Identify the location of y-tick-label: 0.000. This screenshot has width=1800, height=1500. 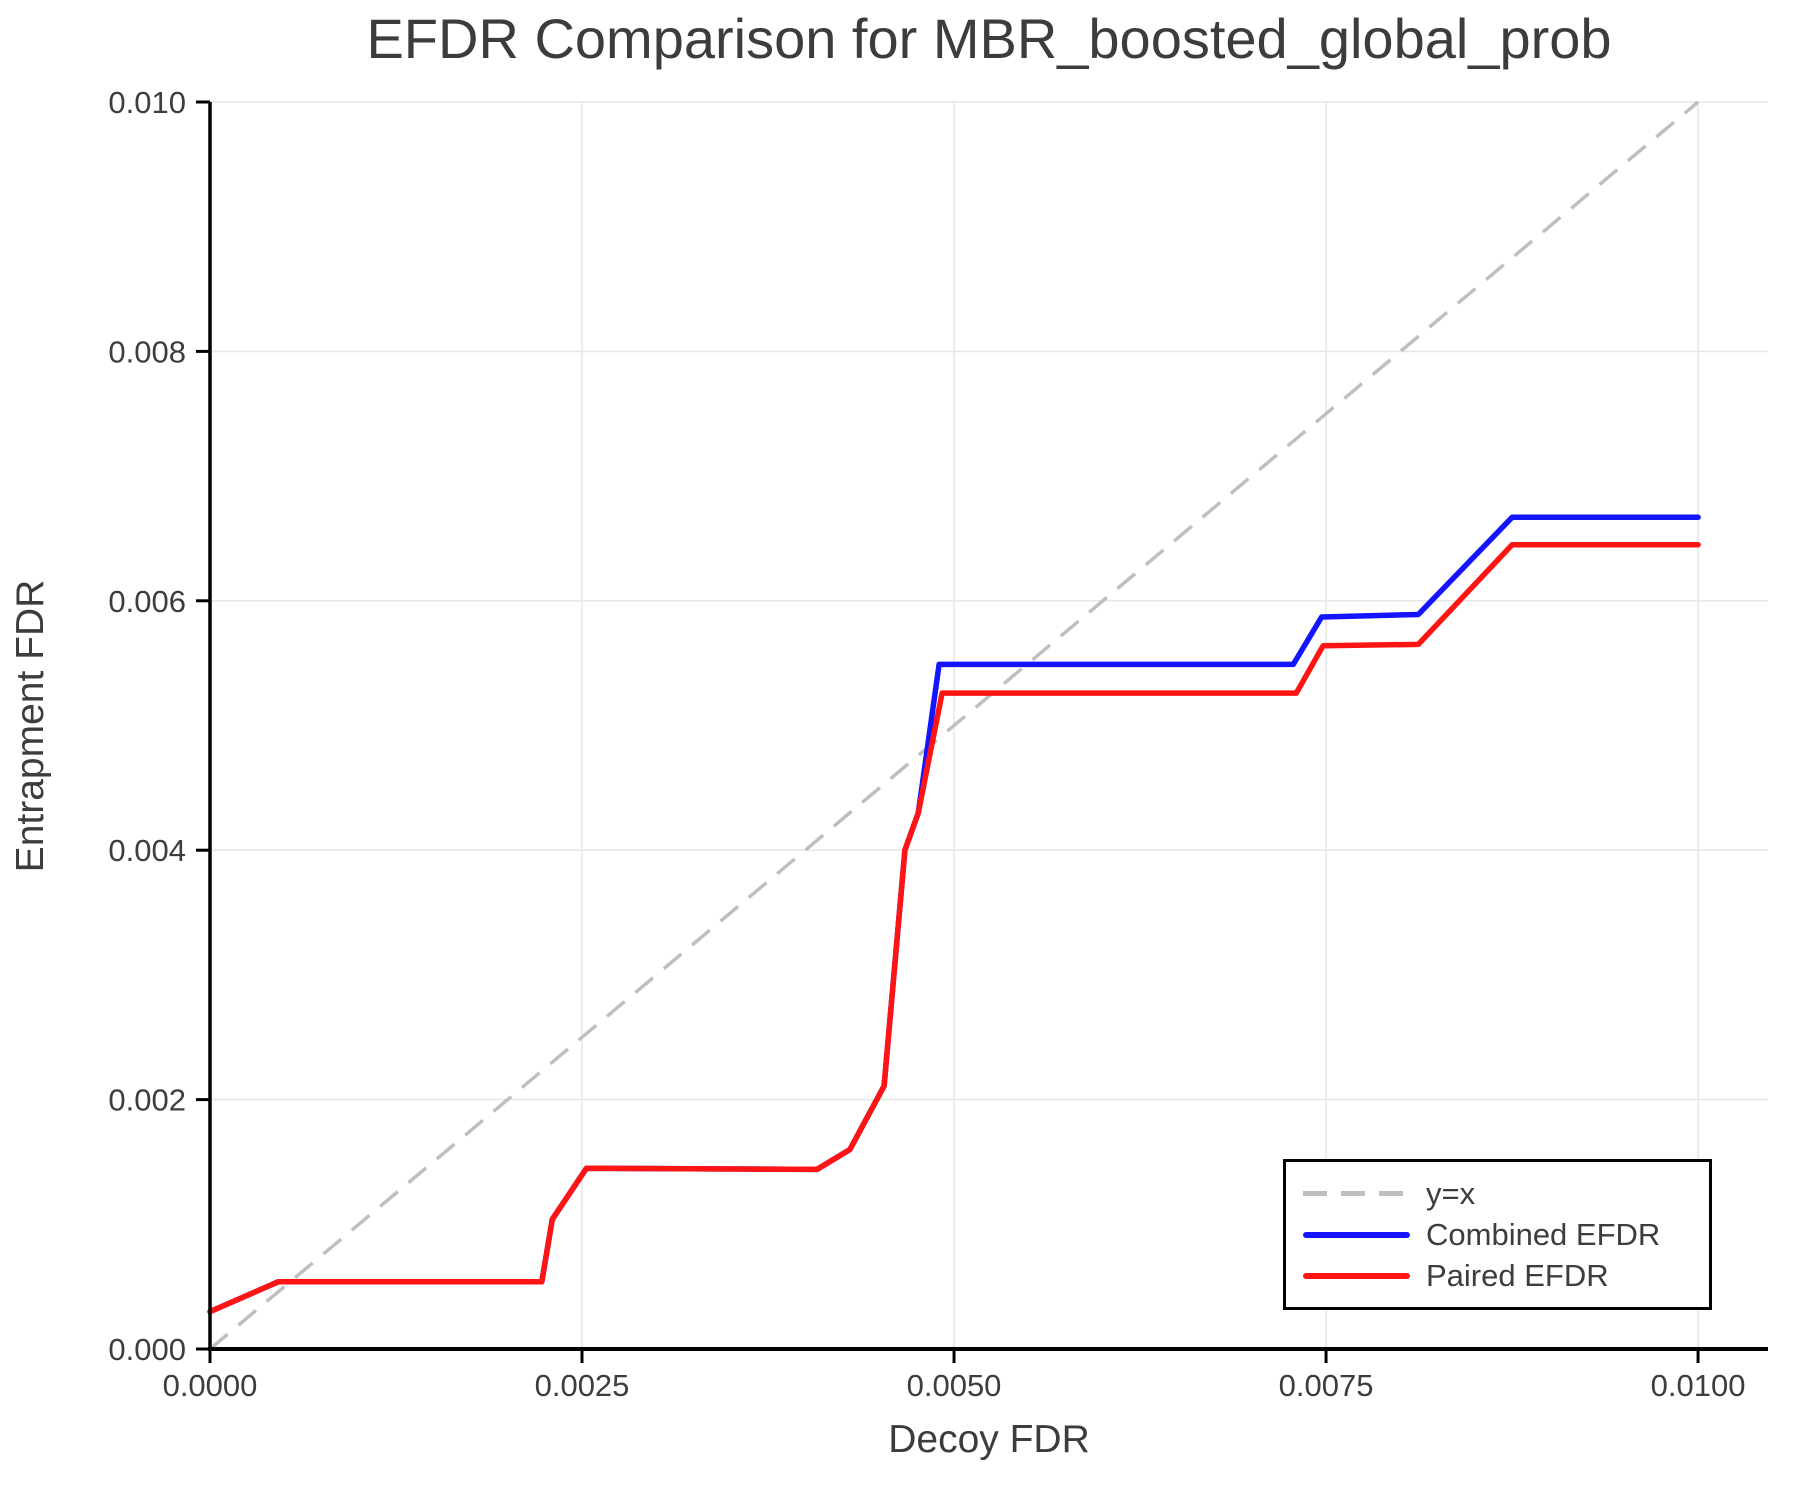
(147, 1349).